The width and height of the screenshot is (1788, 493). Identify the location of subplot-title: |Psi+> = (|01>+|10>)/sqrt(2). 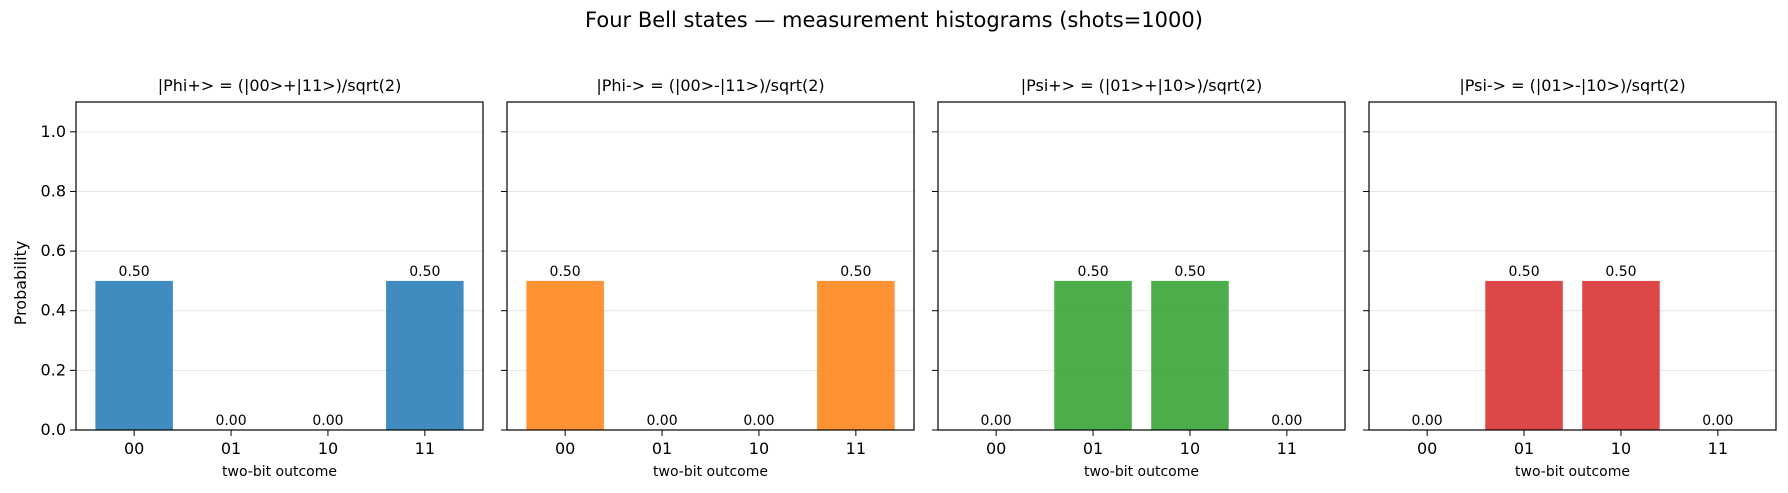
(1142, 85).